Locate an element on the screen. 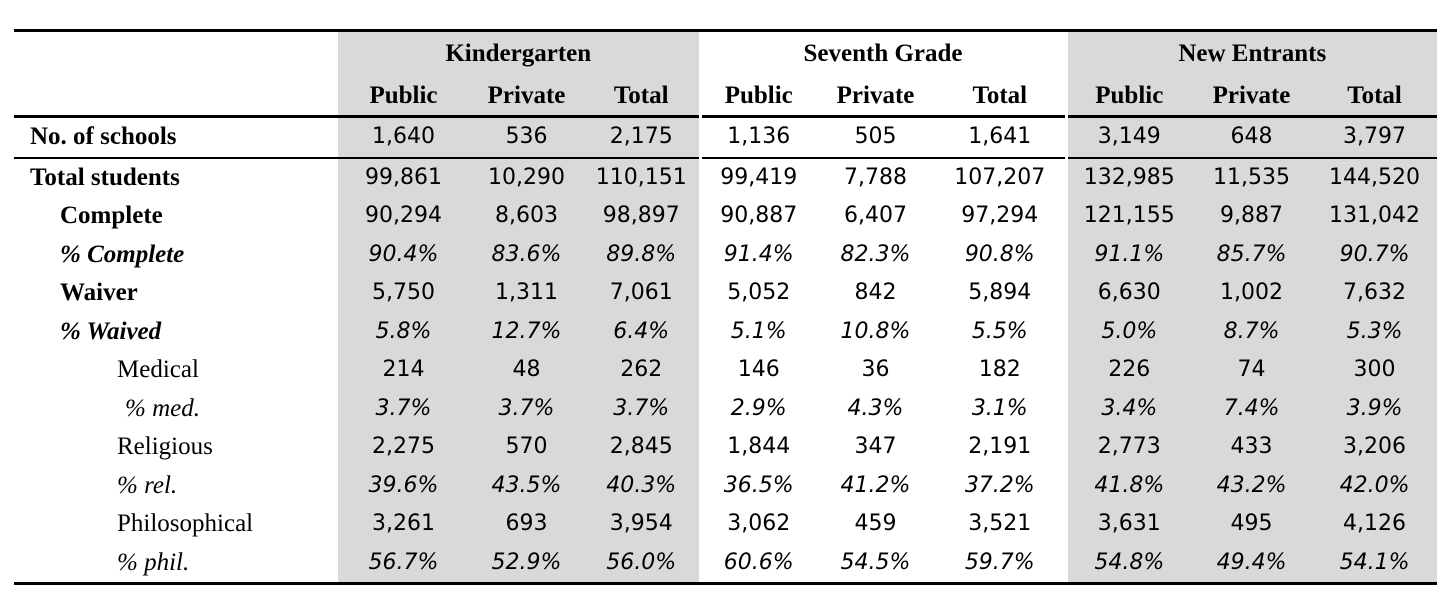  row-label: % med. is located at coordinates (162, 408).